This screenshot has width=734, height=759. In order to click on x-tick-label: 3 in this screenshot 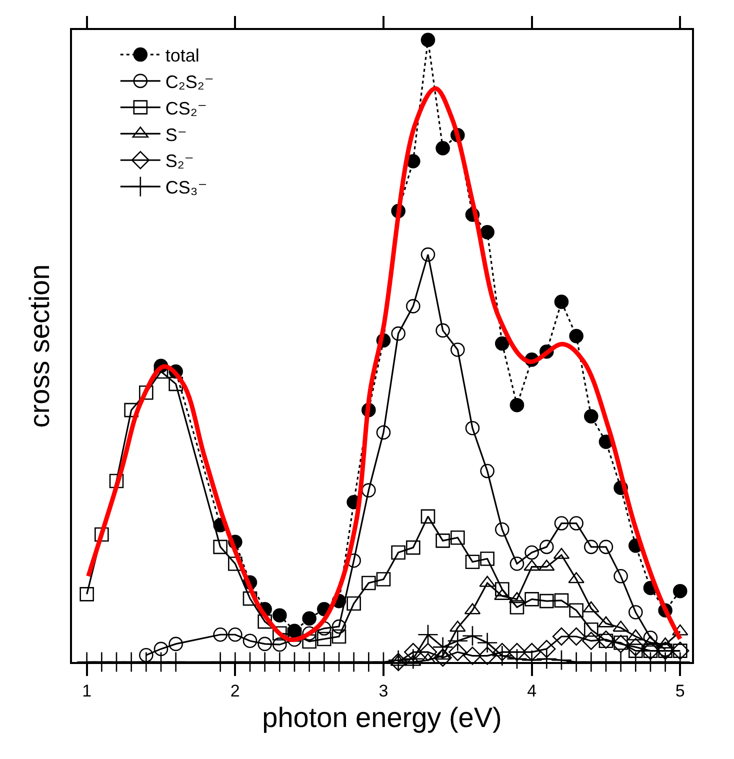, I will do `click(383, 690)`.